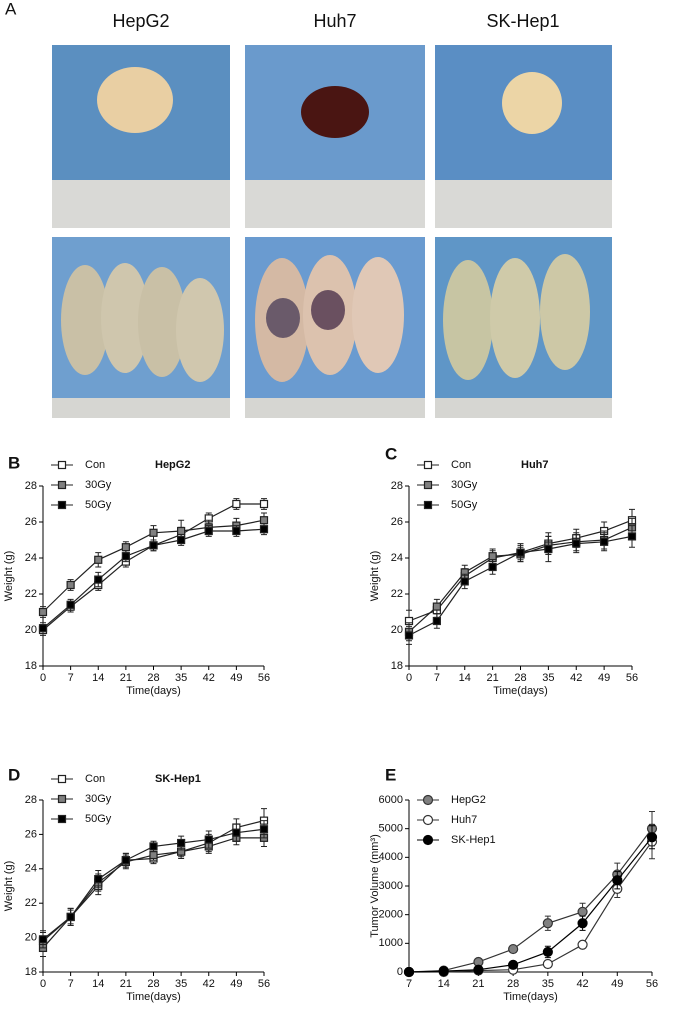 This screenshot has height=1015, width=675. I want to click on panel-letter: B, so click(14, 462).